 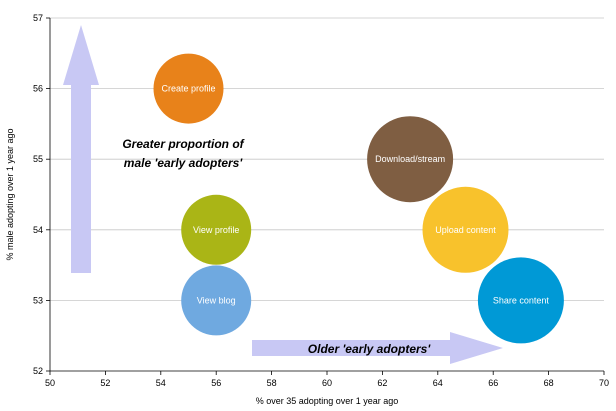 What do you see at coordinates (81, 149) in the screenshot?
I see `up-arrow` at bounding box center [81, 149].